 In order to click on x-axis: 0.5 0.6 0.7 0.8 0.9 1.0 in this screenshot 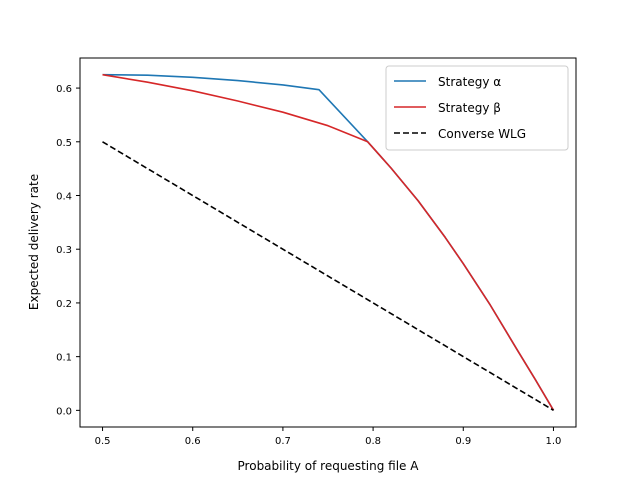, I will do `click(328, 437)`.